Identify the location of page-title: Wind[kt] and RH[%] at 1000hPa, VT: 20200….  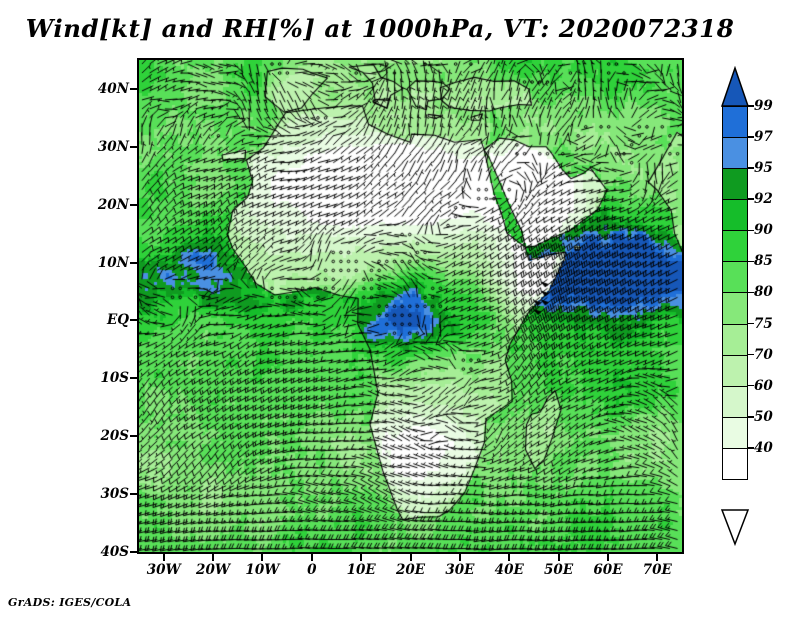
(380, 28).